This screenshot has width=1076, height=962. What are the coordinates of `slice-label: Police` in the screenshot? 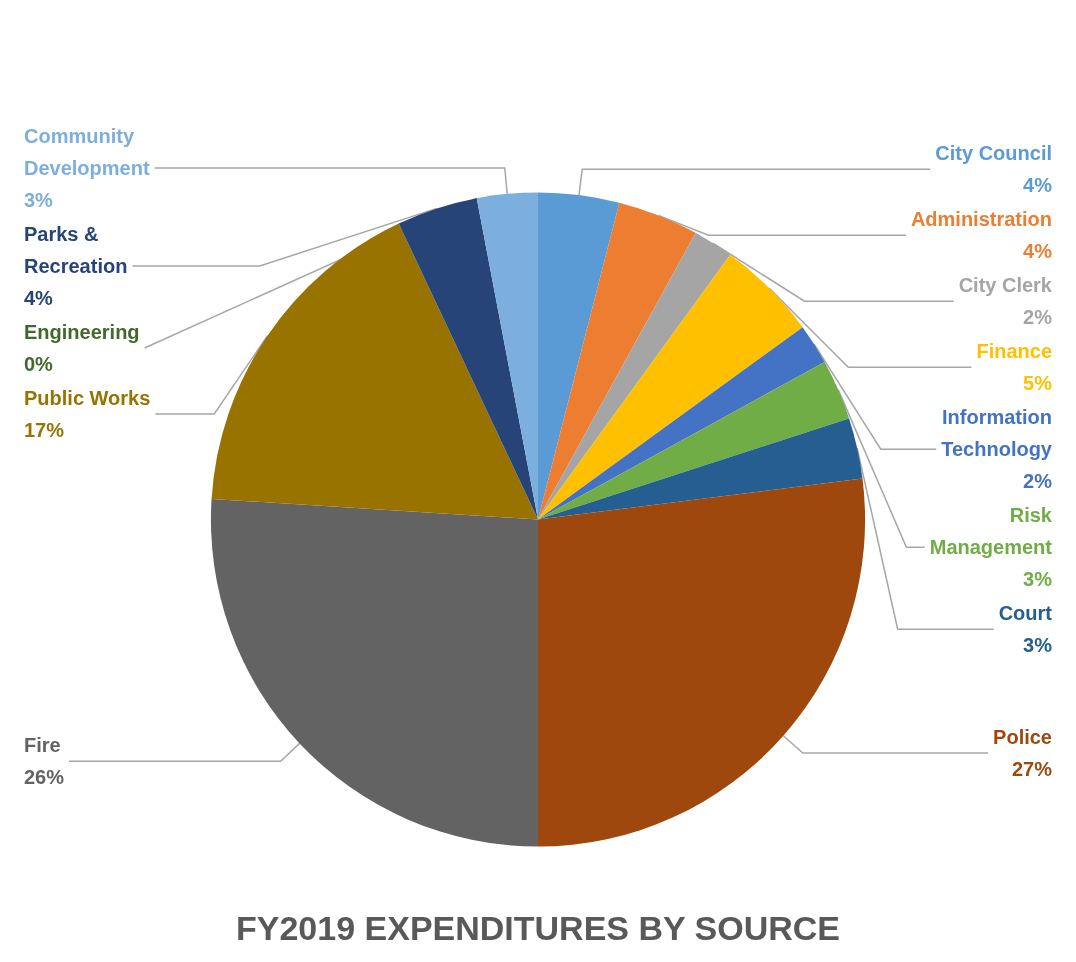 It's located at (1022, 736).